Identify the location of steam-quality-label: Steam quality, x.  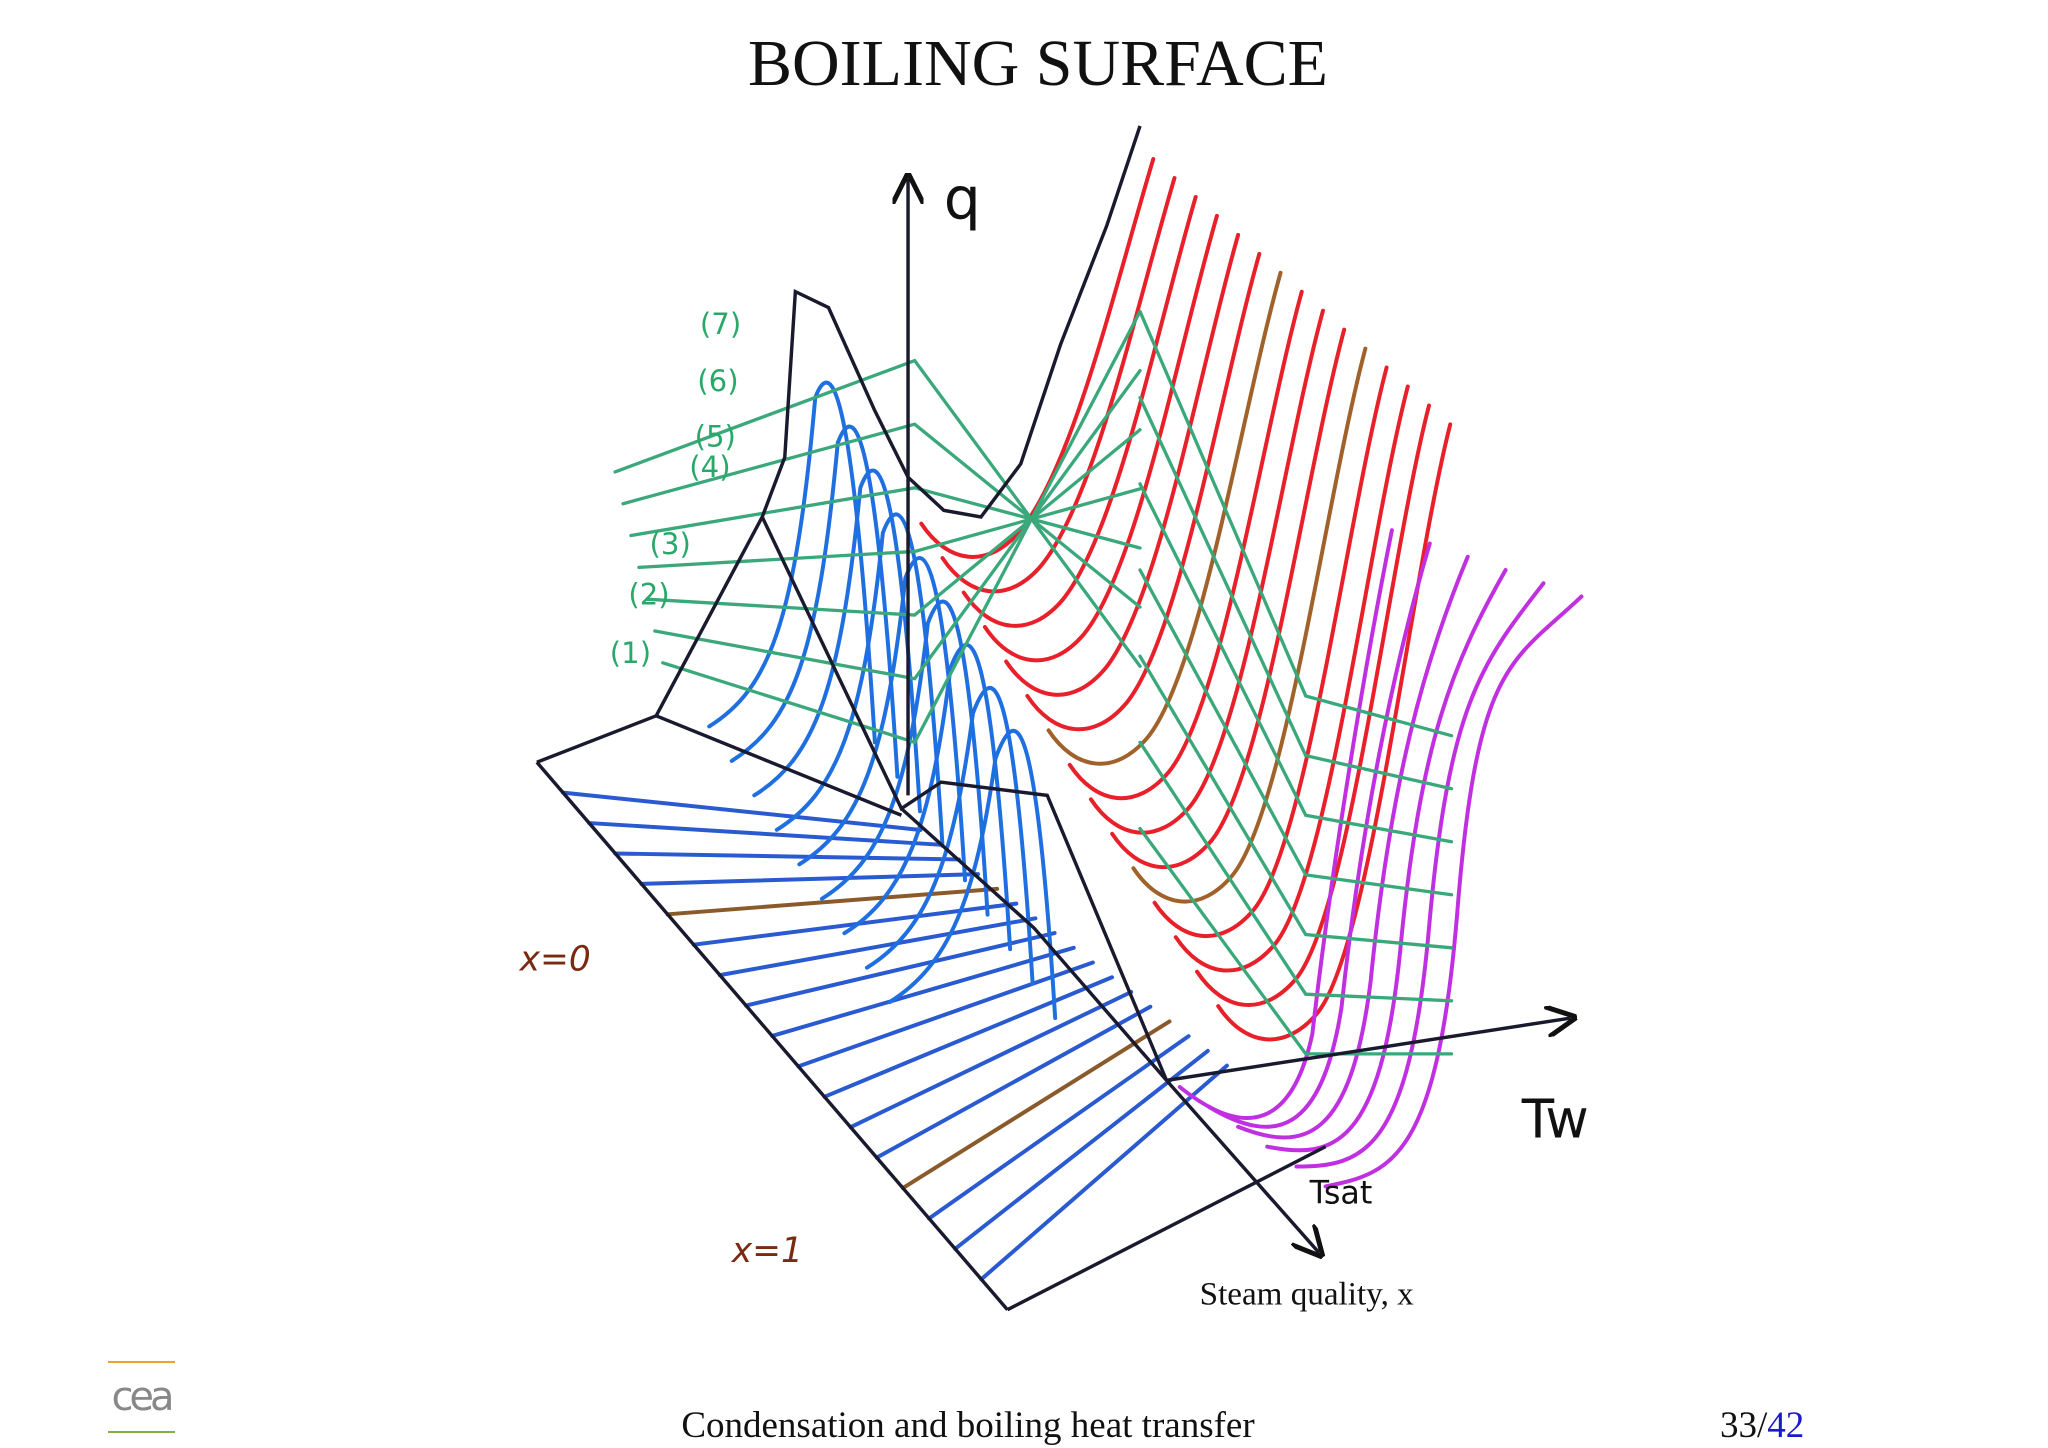
(1307, 1293).